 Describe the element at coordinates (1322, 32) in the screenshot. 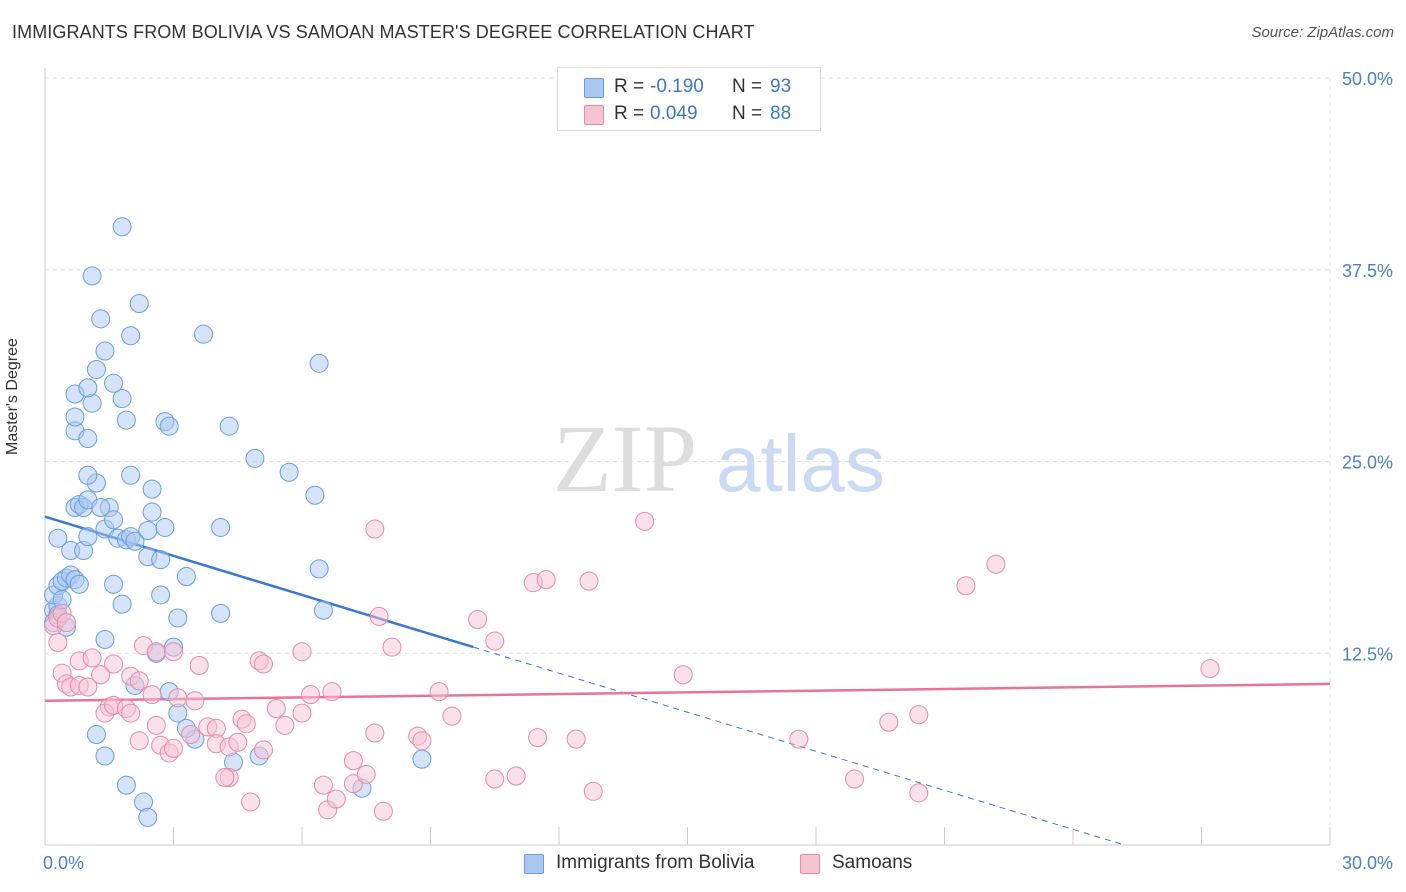

I see `chart-source: Source: ZipAtlas.com` at that location.